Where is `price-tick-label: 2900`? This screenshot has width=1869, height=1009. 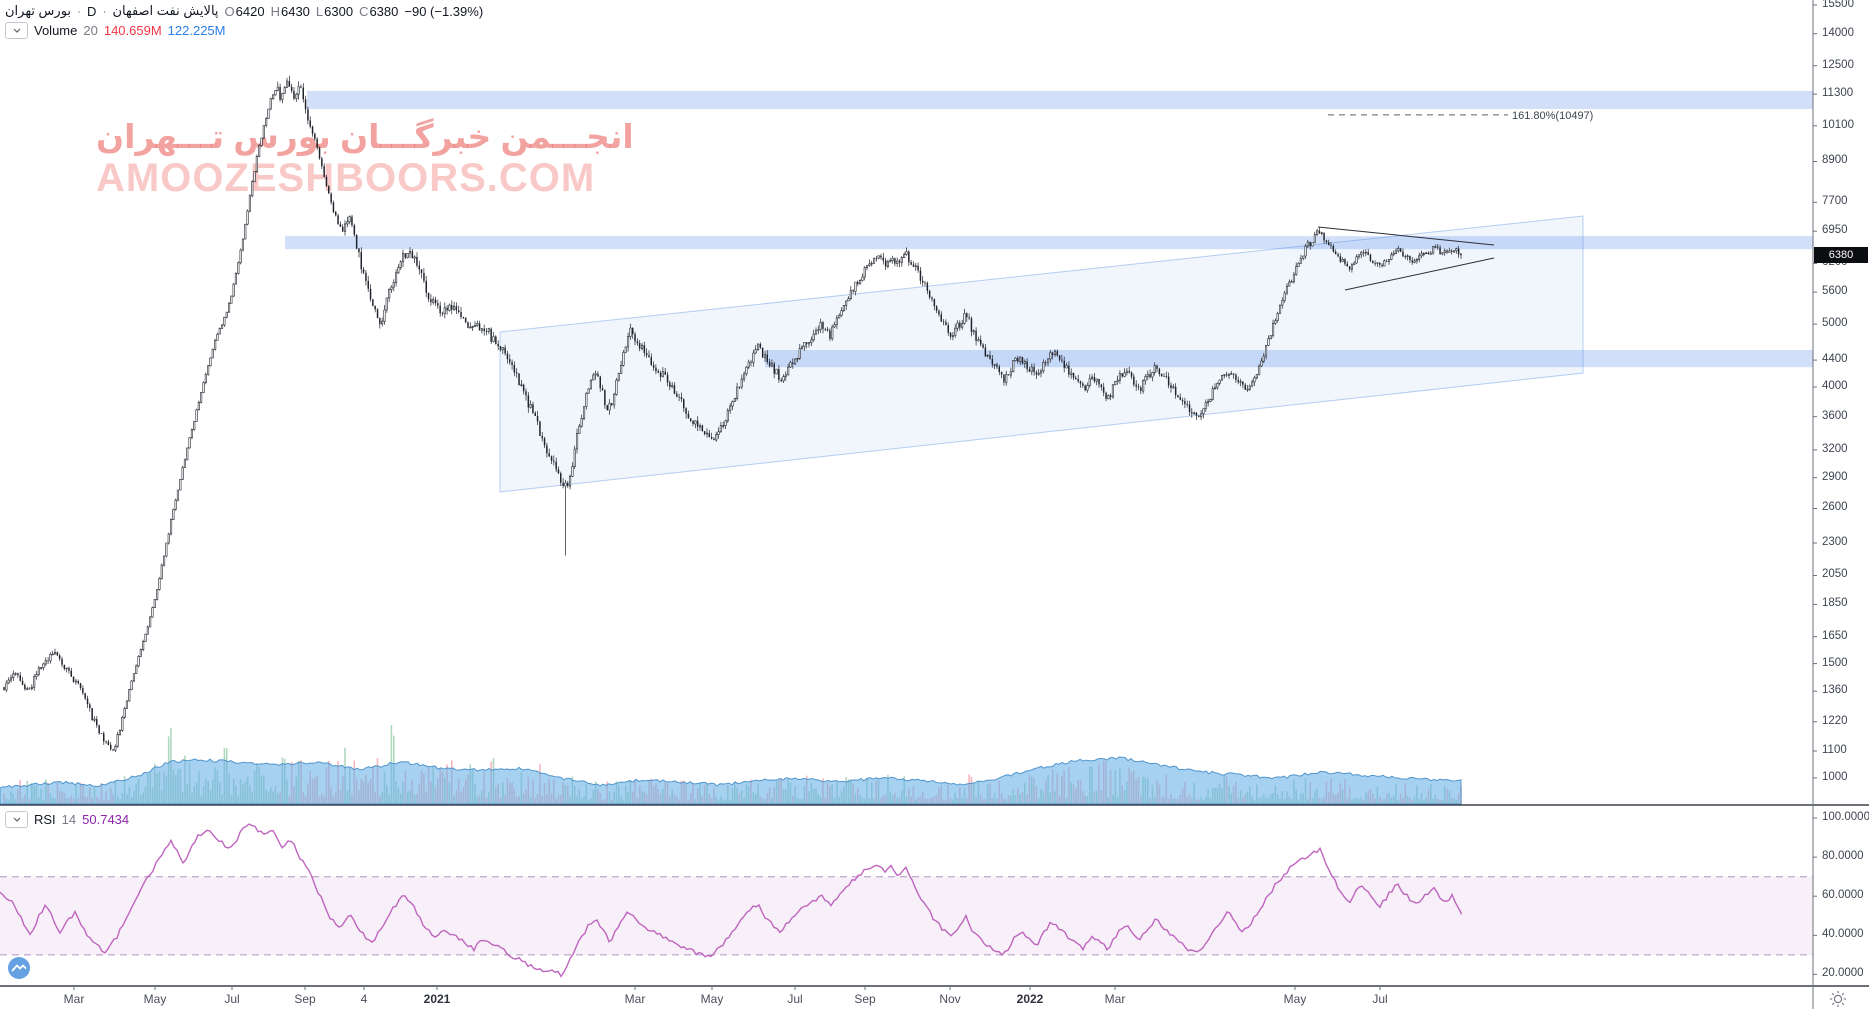
price-tick-label: 2900 is located at coordinates (1835, 477).